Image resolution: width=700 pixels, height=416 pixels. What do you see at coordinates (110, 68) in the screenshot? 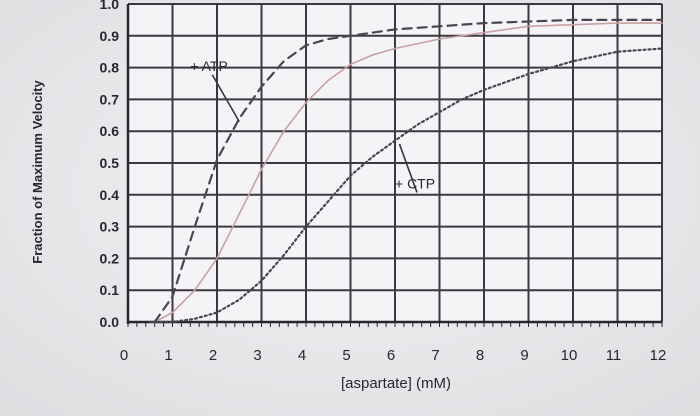
I see `y-tick-label: 0.8` at bounding box center [110, 68].